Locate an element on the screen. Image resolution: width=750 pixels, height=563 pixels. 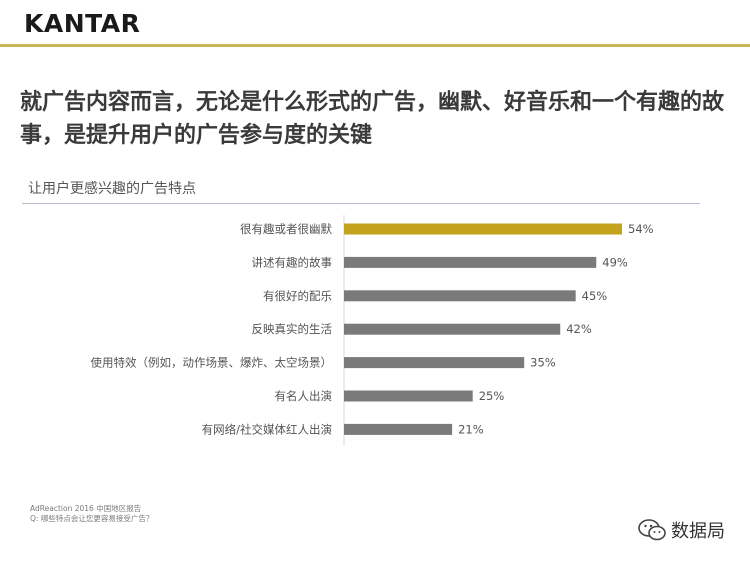
value-label: 45% is located at coordinates (595, 296).